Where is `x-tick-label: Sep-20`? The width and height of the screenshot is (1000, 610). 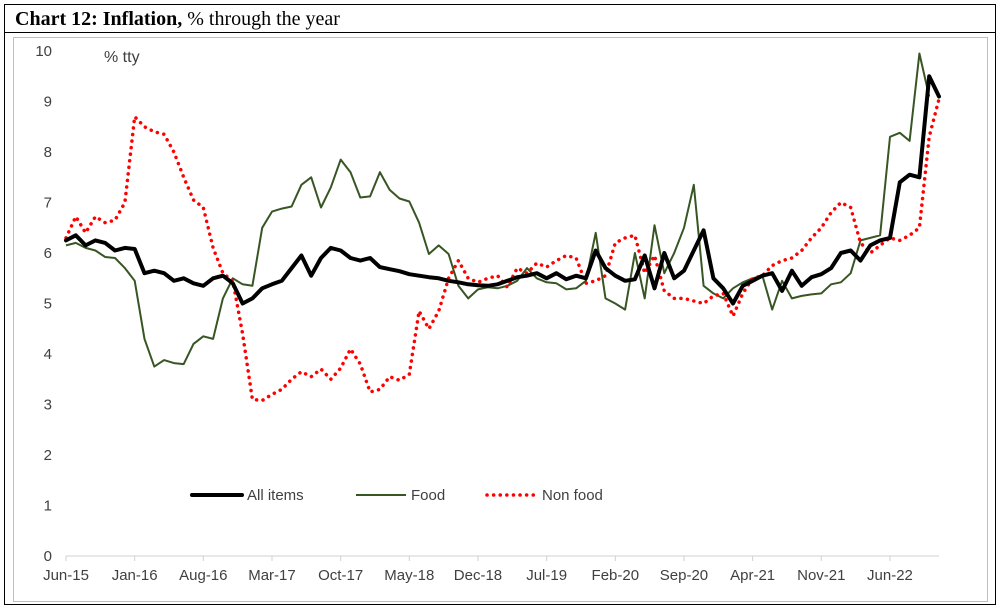
x-tick-label: Sep-20 is located at coordinates (684, 575).